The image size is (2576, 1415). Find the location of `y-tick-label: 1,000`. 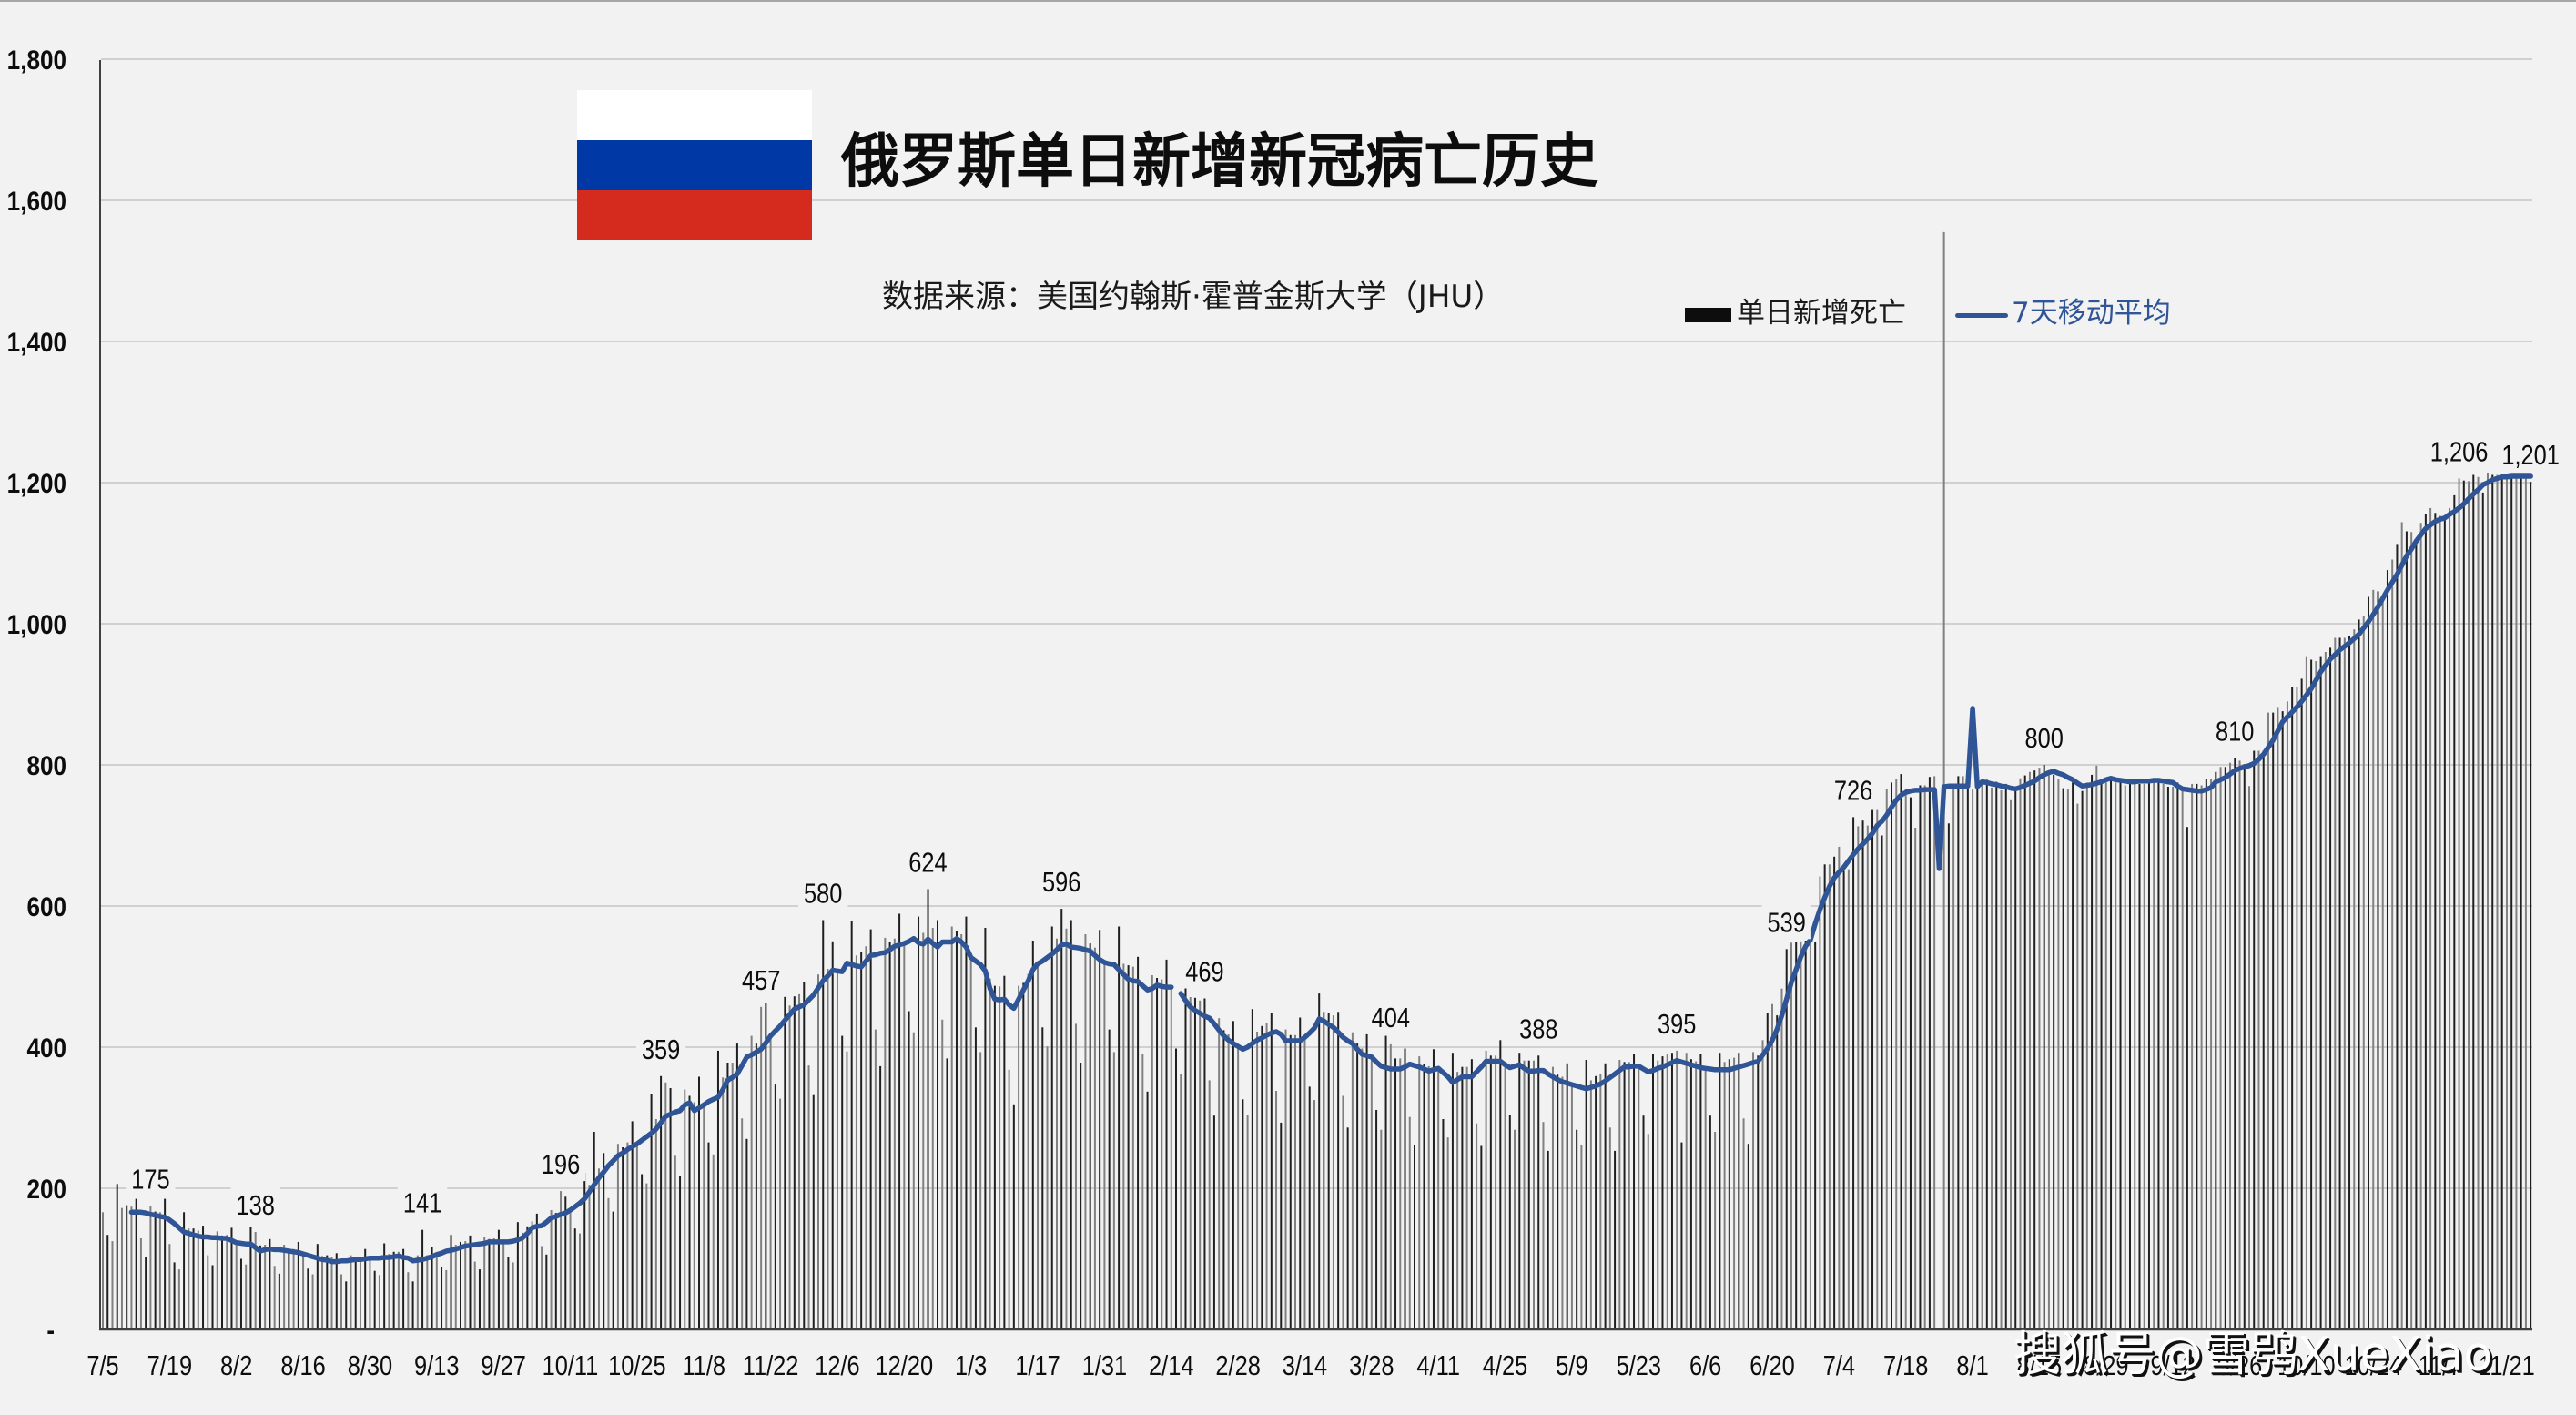

y-tick-label: 1,000 is located at coordinates (36, 624).